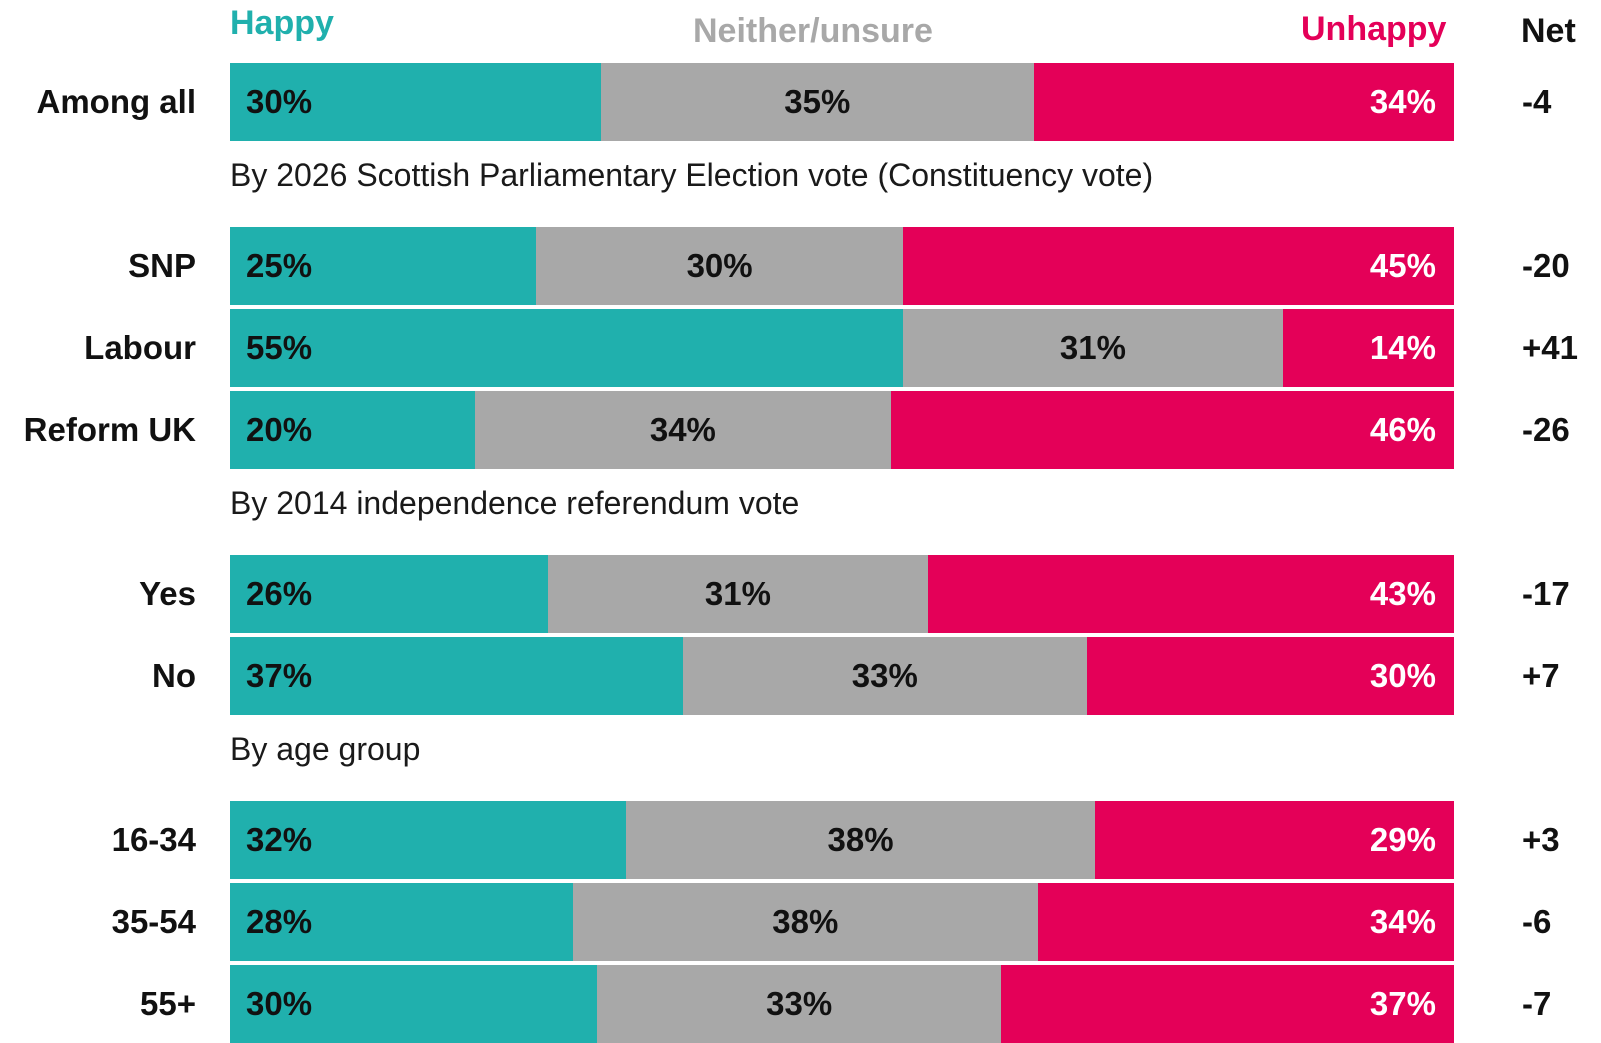 The height and width of the screenshot is (1043, 1601). What do you see at coordinates (813, 31) in the screenshot?
I see `legend-neither: Neither/unsure` at bounding box center [813, 31].